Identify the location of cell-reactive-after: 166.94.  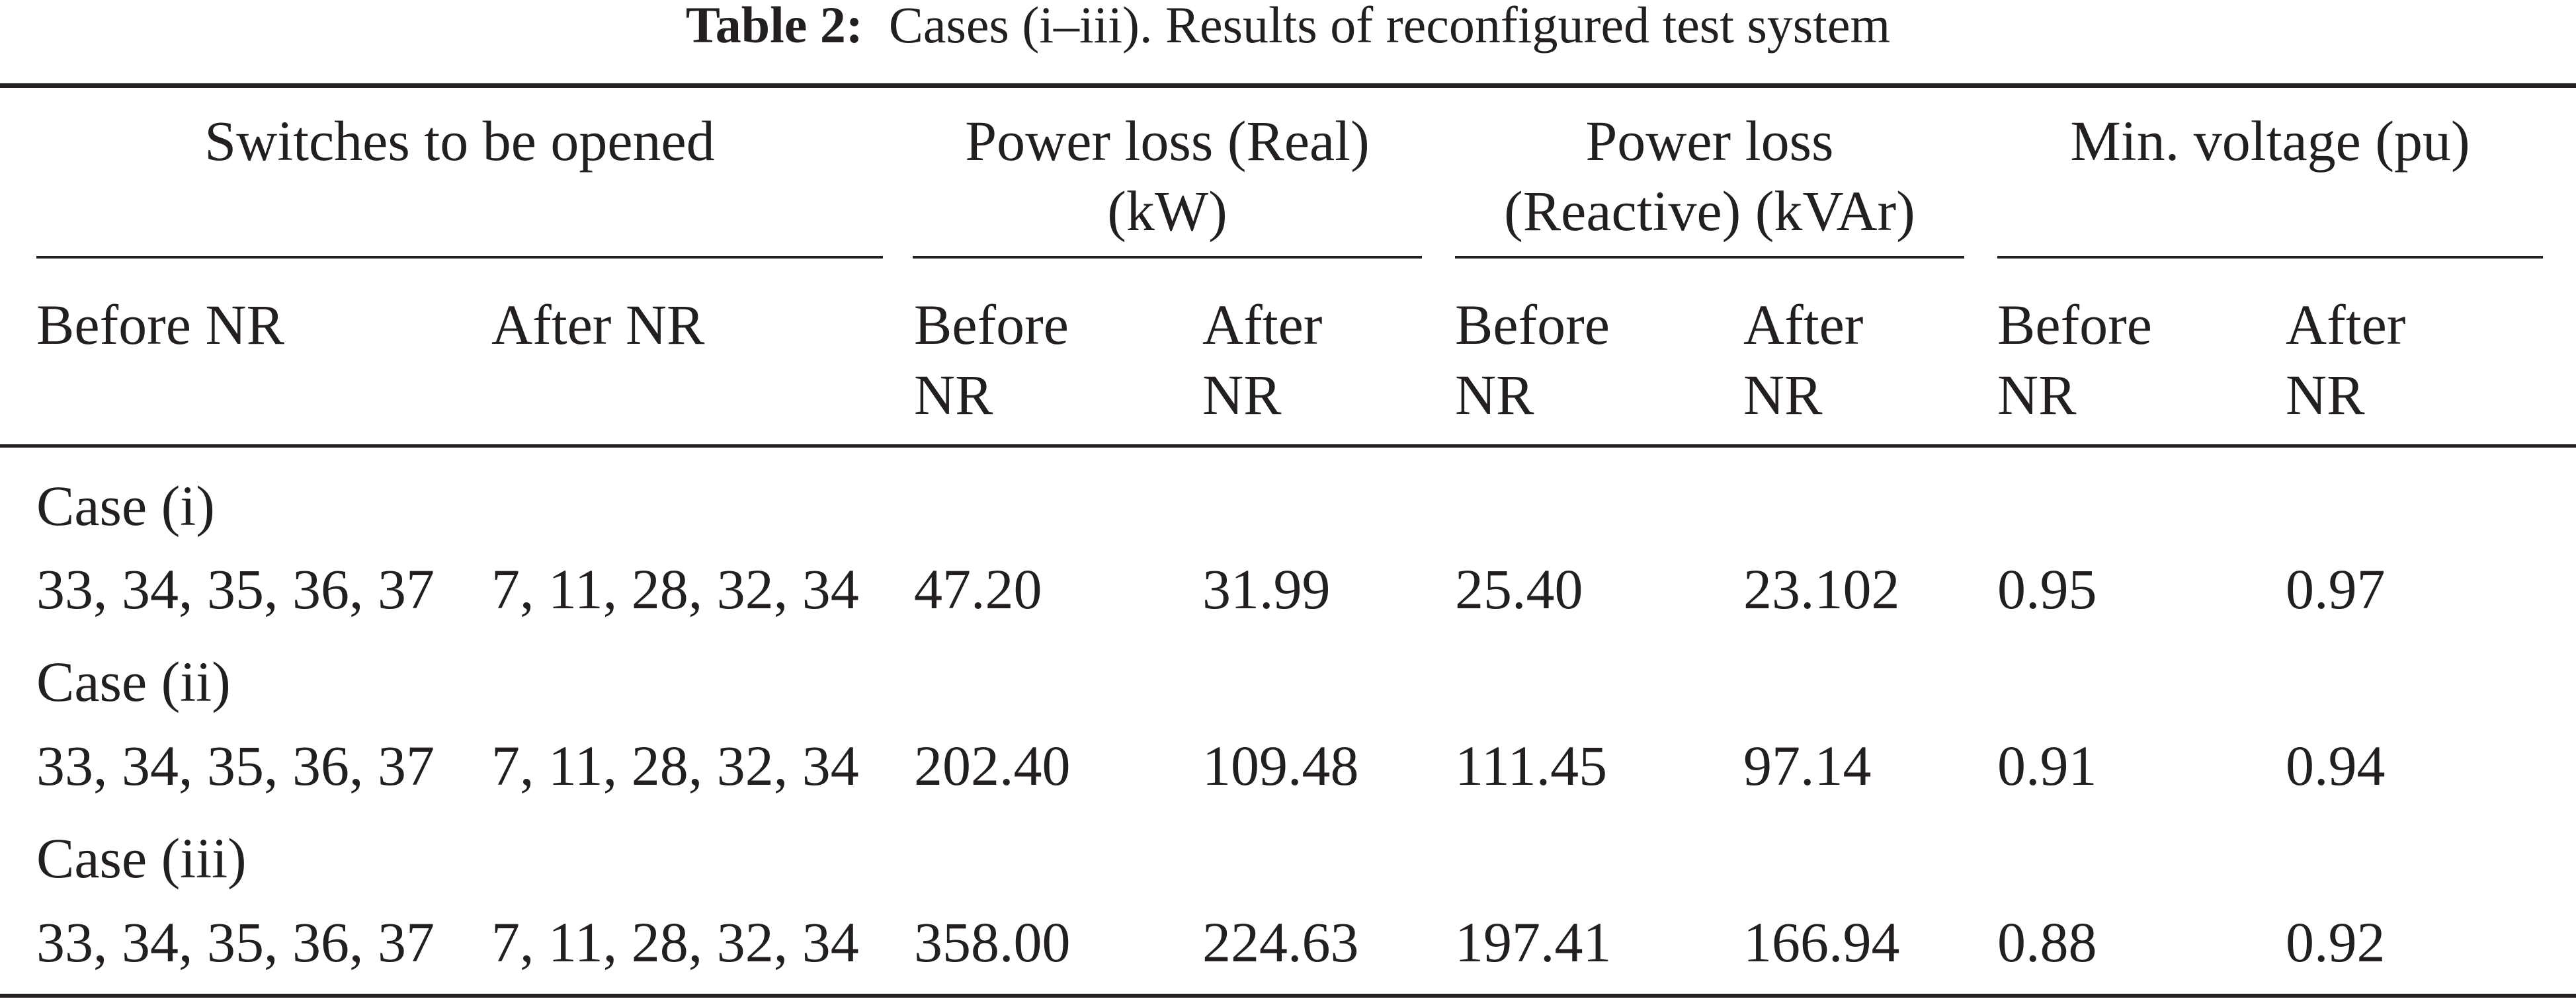
(1821, 942).